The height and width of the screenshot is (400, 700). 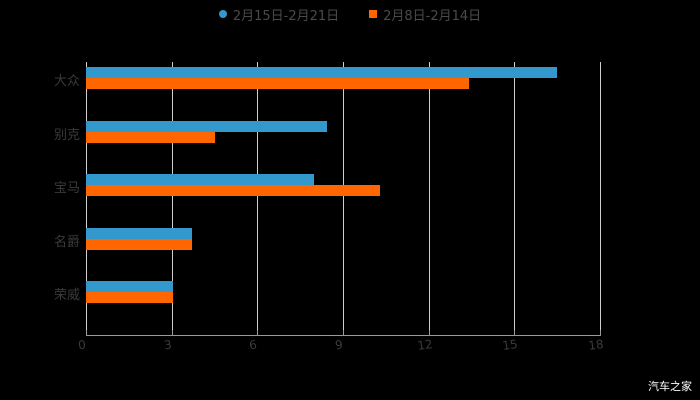 What do you see at coordinates (66, 242) in the screenshot?
I see `category-label: 名爵` at bounding box center [66, 242].